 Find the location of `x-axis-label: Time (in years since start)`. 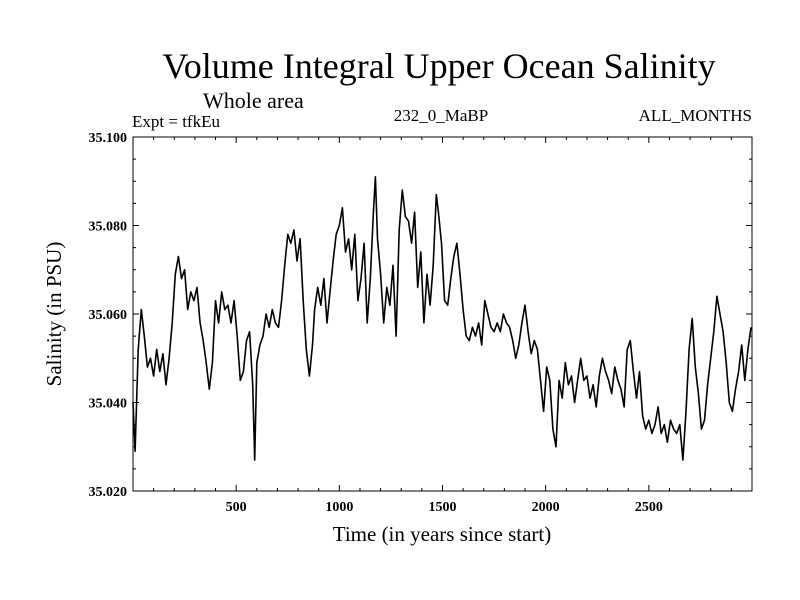

x-axis-label: Time (in years since start) is located at coordinates (442, 534).